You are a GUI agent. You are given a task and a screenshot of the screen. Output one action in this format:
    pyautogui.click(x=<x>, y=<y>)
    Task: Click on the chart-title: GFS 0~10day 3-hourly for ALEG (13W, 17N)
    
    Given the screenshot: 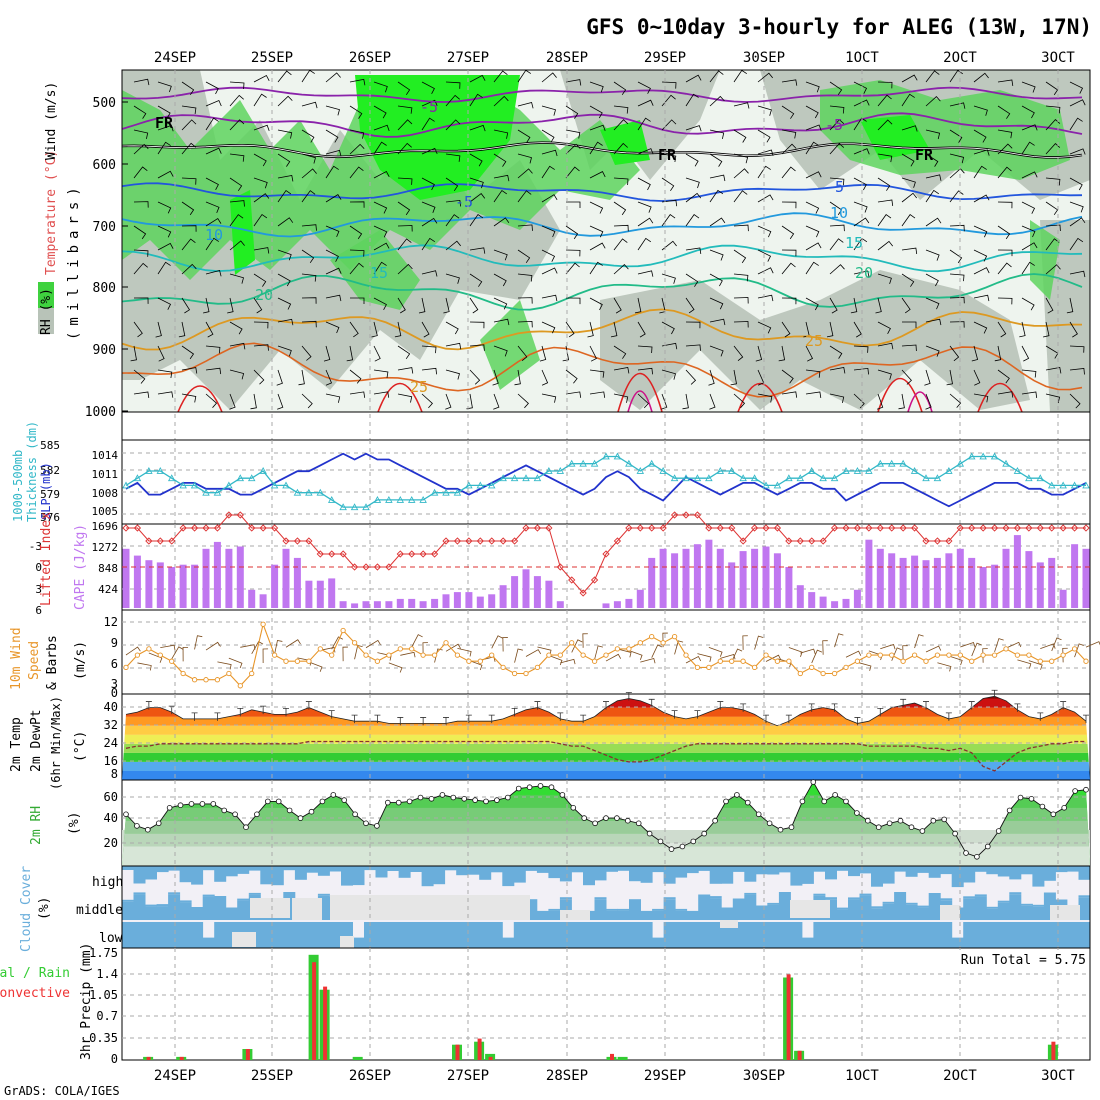 What is the action you would take?
    pyautogui.click(x=839, y=27)
    